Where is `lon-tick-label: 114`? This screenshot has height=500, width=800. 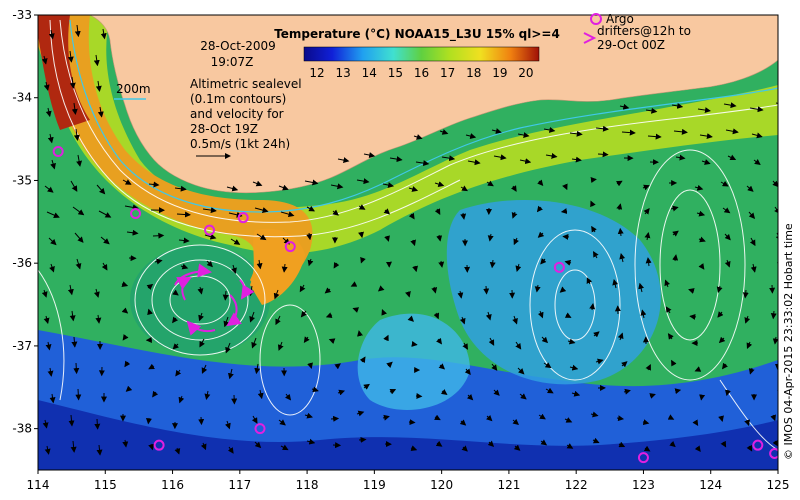 lon-tick-label: 114 is located at coordinates (38, 485).